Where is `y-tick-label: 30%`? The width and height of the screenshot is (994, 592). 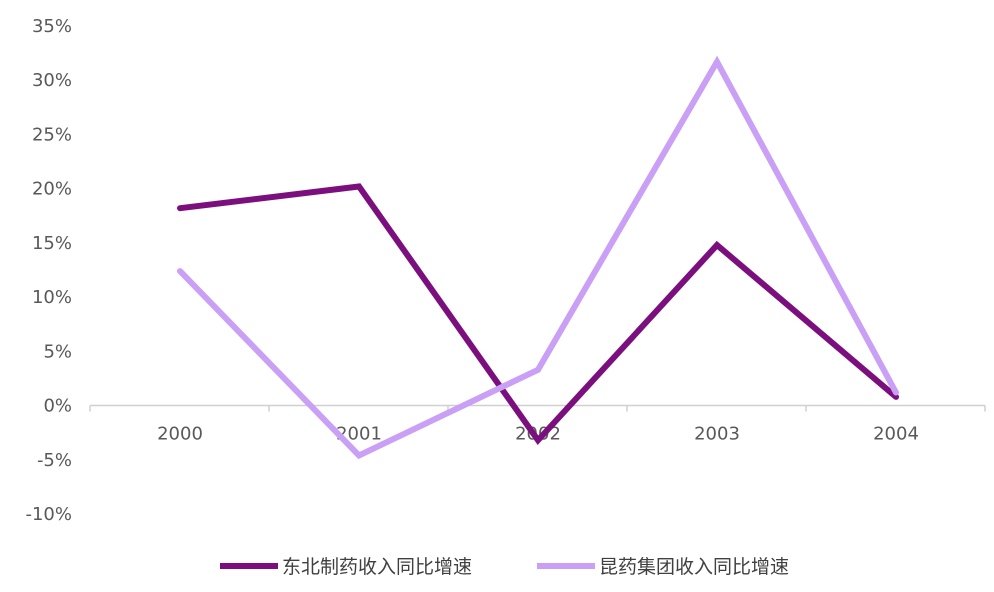
y-tick-label: 30% is located at coordinates (52, 80).